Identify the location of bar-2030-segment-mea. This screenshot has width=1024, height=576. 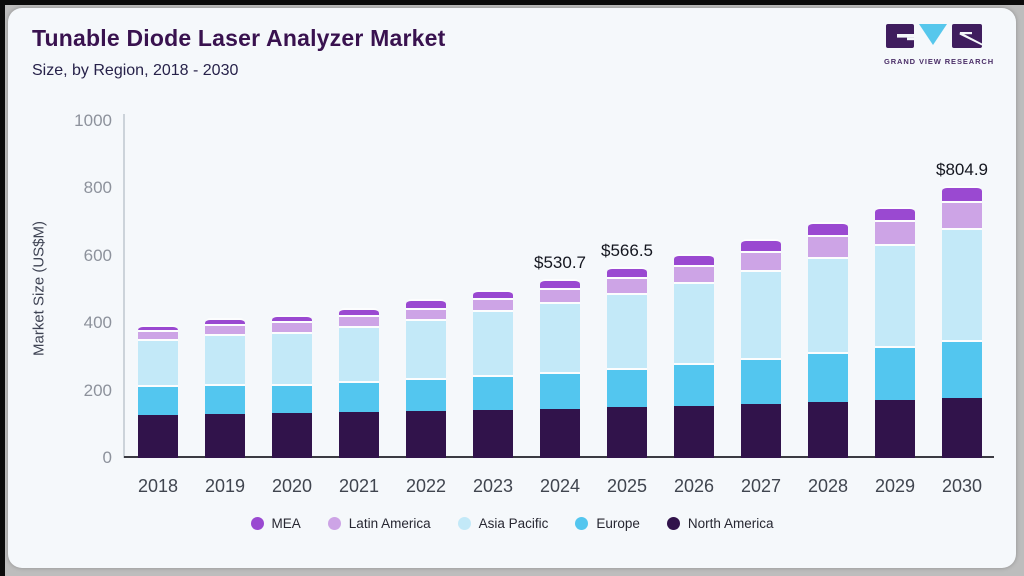
(962, 194).